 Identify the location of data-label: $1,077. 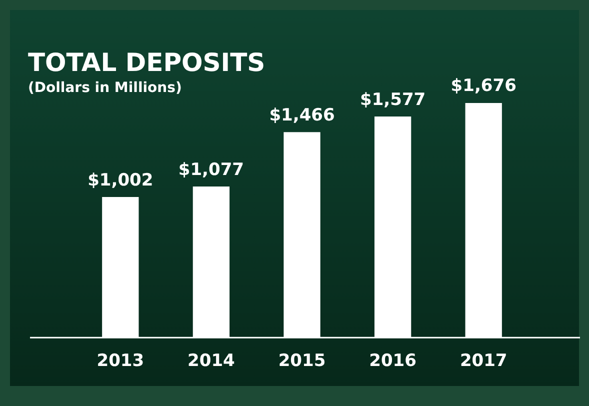
(211, 170).